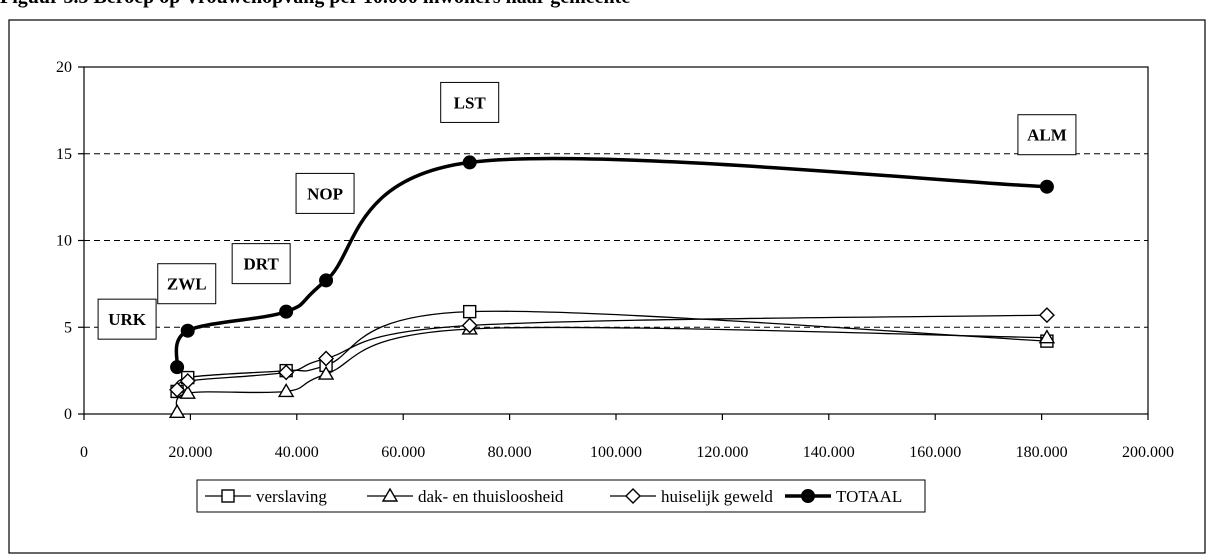  I want to click on x-tick-label: 40.000, so click(297, 452).